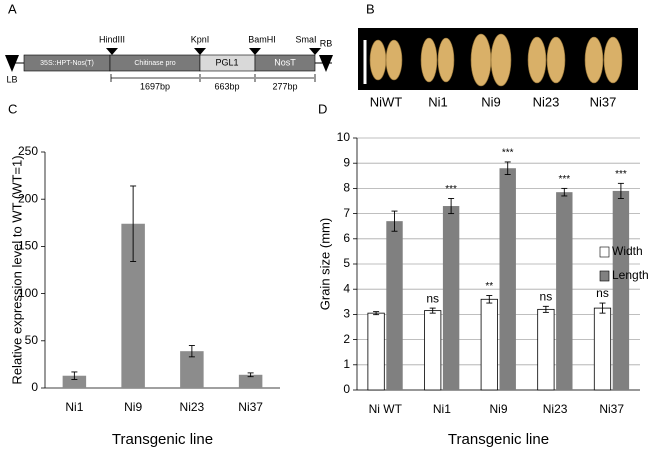 Image resolution: width=662 pixels, height=455 pixels. I want to click on photo-label: NiWT, so click(386, 101).